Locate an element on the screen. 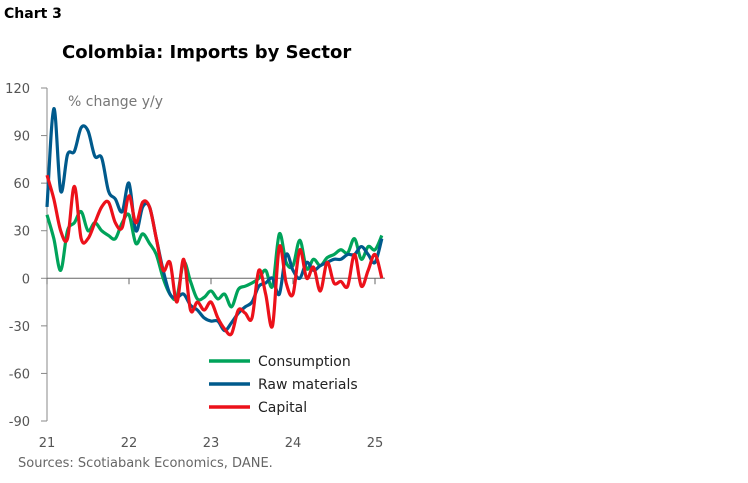  x-tick-label: 21 is located at coordinates (47, 443).